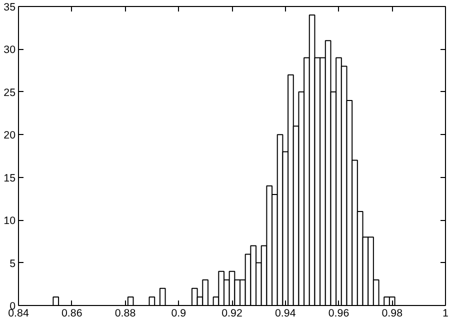 This screenshot has width=454, height=330. What do you see at coordinates (72, 314) in the screenshot?
I see `x-tick-label: 0.86` at bounding box center [72, 314].